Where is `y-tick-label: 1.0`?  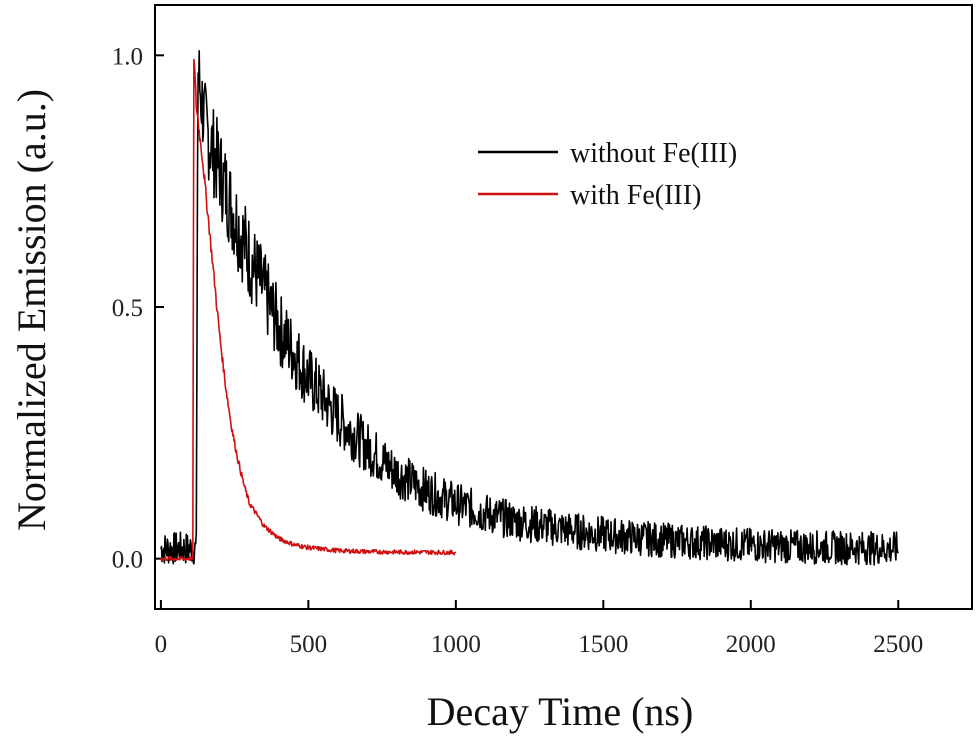 y-tick-label: 1.0 is located at coordinates (127, 56).